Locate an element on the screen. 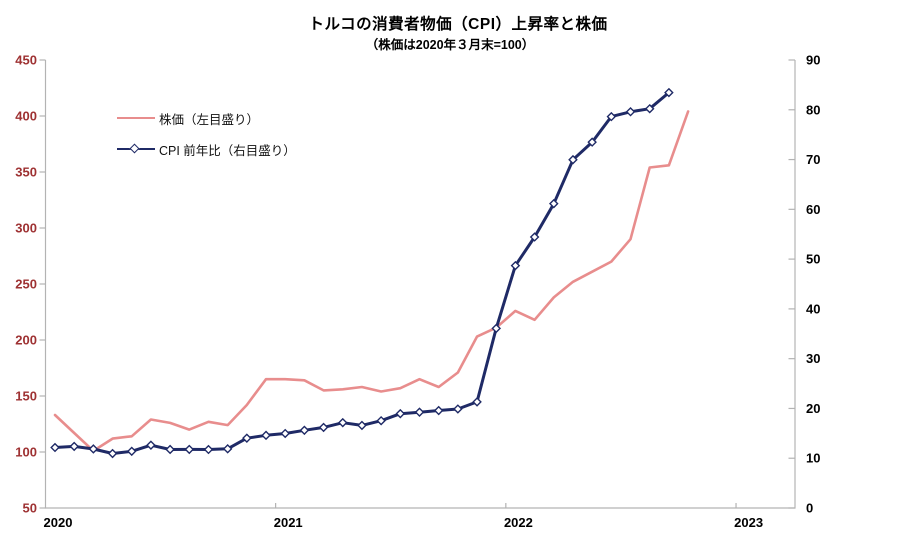 The image size is (900, 548). legend-label-cpi: CPI 前年比（右目盛り） is located at coordinates (227, 150).